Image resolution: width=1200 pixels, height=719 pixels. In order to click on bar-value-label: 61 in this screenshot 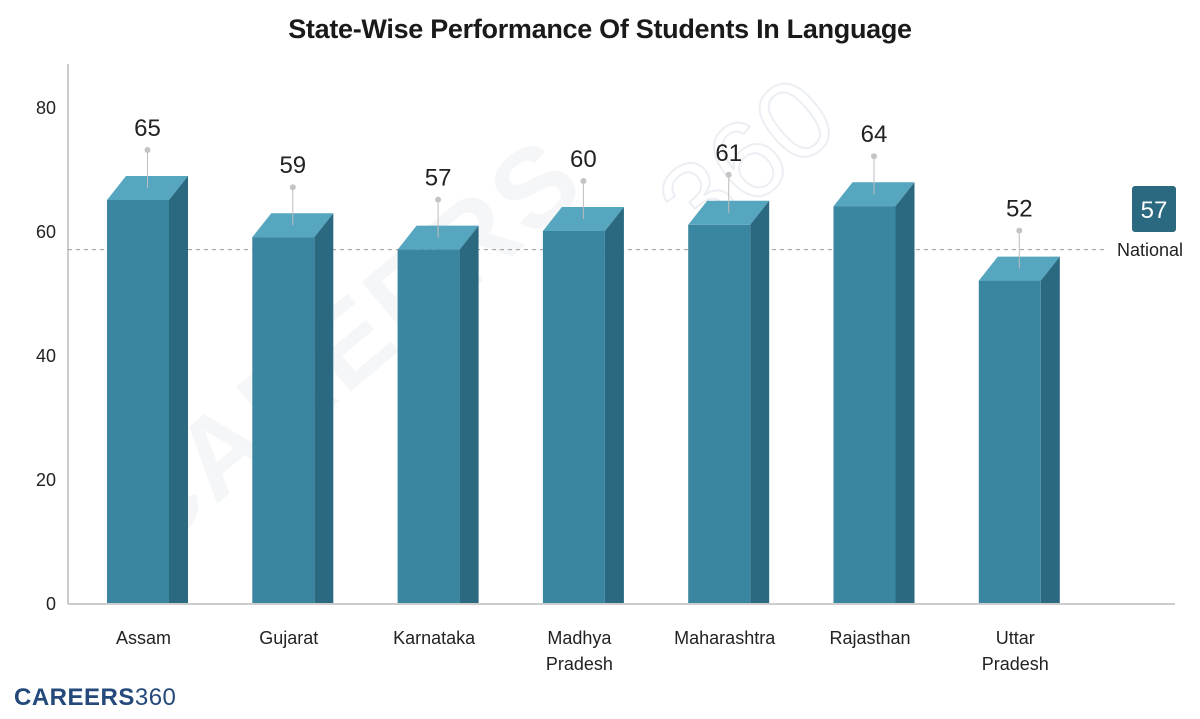, I will do `click(728, 153)`.